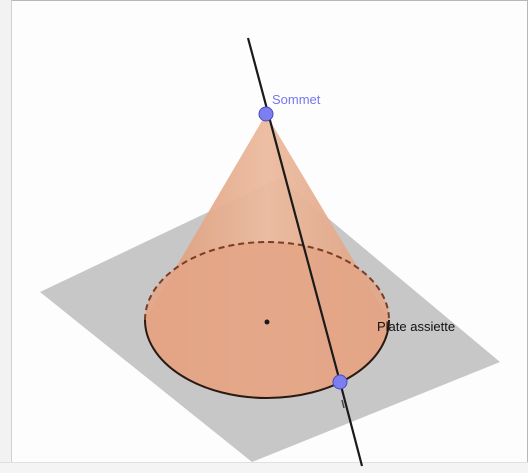 Image resolution: width=528 pixels, height=473 pixels. Describe the element at coordinates (351, 424) in the screenshot. I see `axis-line-lower` at that location.